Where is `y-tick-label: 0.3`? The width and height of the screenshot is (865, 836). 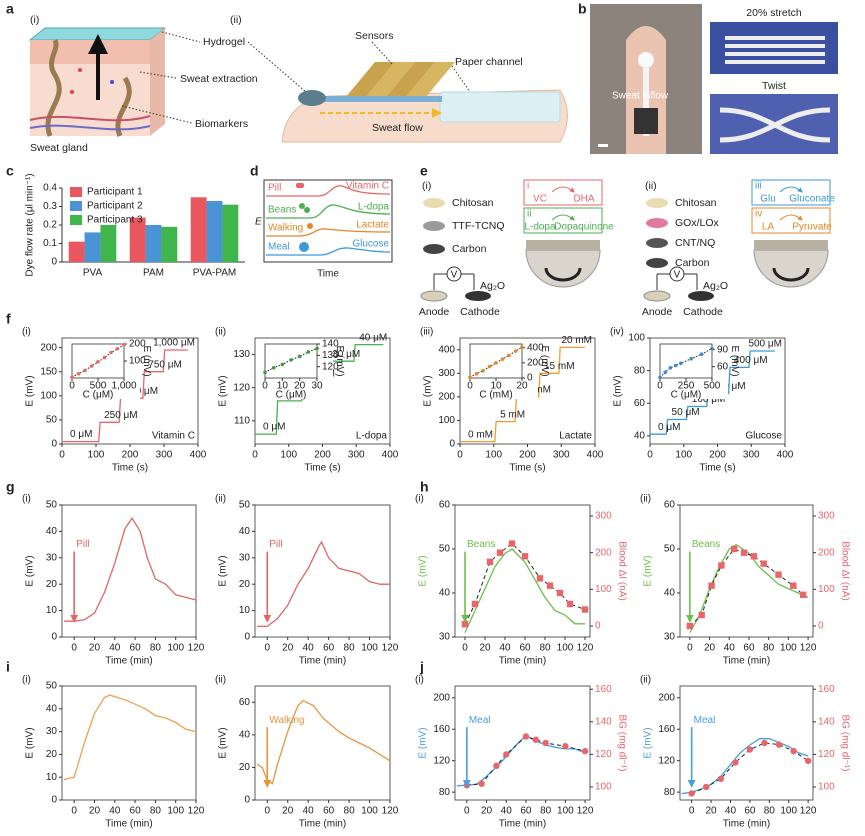
y-tick-label: 0.3 is located at coordinates (50, 206).